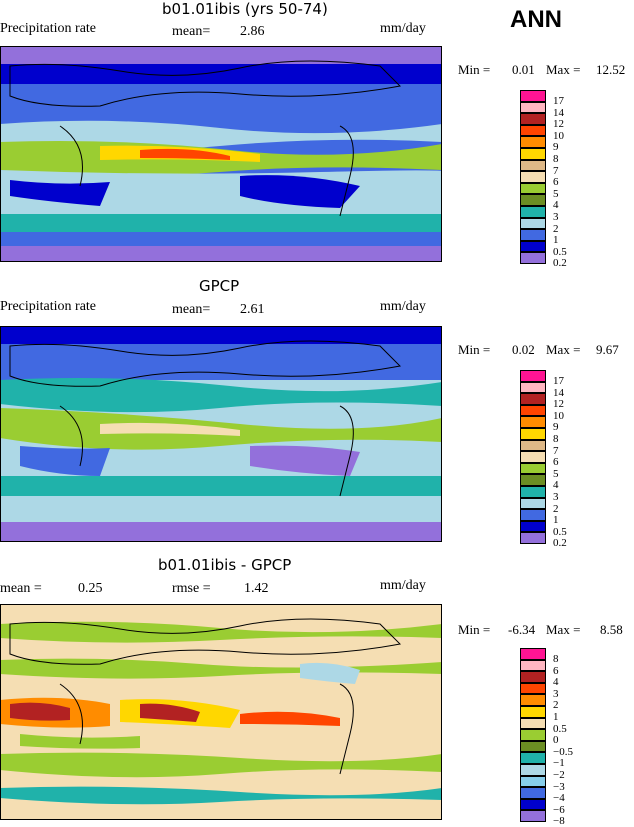 This screenshot has width=634, height=827. Describe the element at coordinates (563, 629) in the screenshot. I see `panel3-max-label: Max =` at that location.